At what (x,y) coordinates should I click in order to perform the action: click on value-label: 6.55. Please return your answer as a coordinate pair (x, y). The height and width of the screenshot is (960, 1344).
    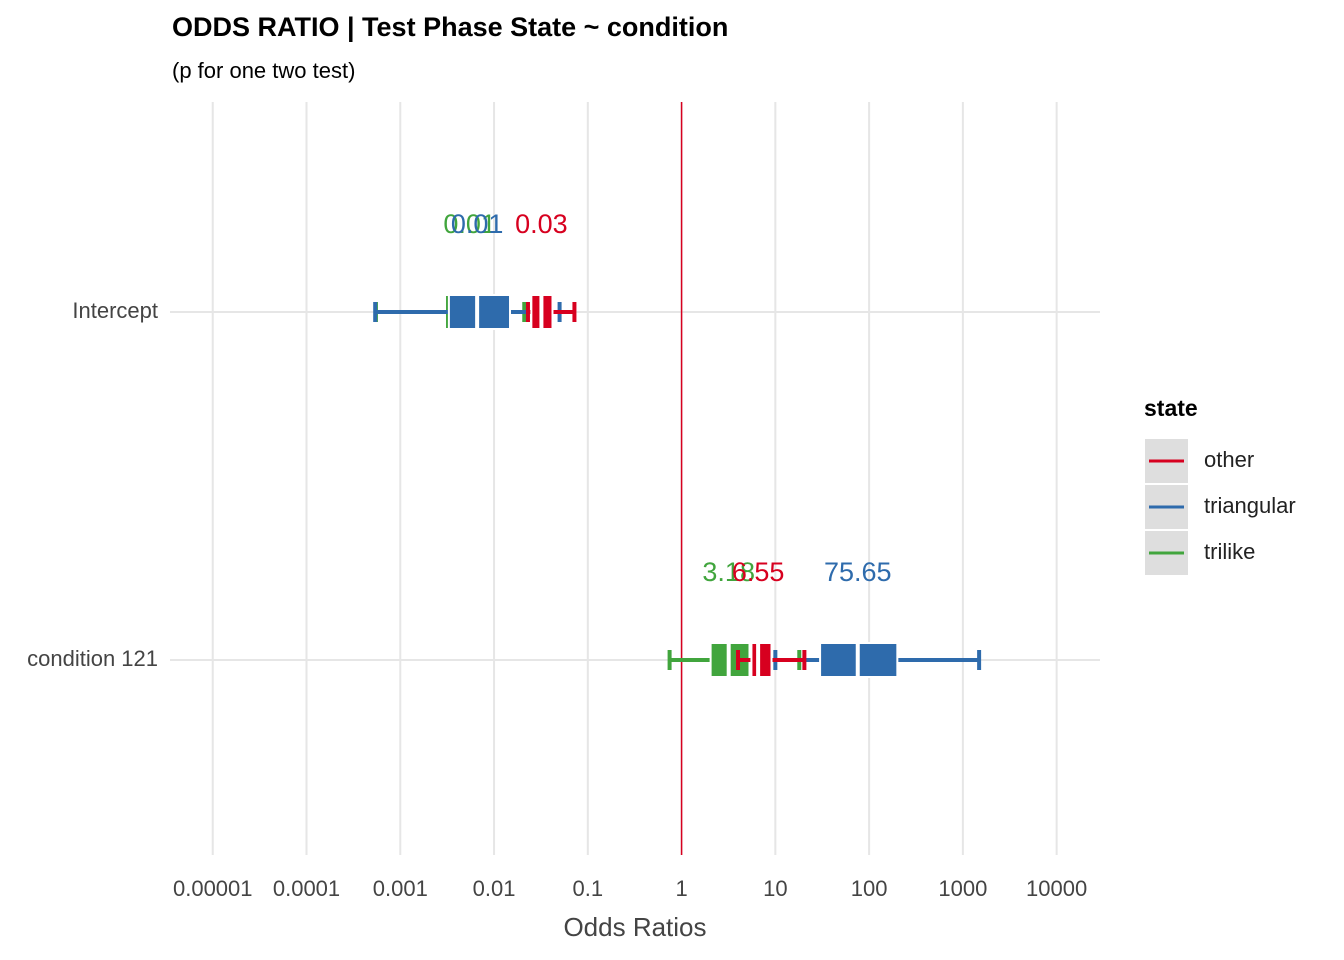
    Looking at the image, I should click on (758, 572).